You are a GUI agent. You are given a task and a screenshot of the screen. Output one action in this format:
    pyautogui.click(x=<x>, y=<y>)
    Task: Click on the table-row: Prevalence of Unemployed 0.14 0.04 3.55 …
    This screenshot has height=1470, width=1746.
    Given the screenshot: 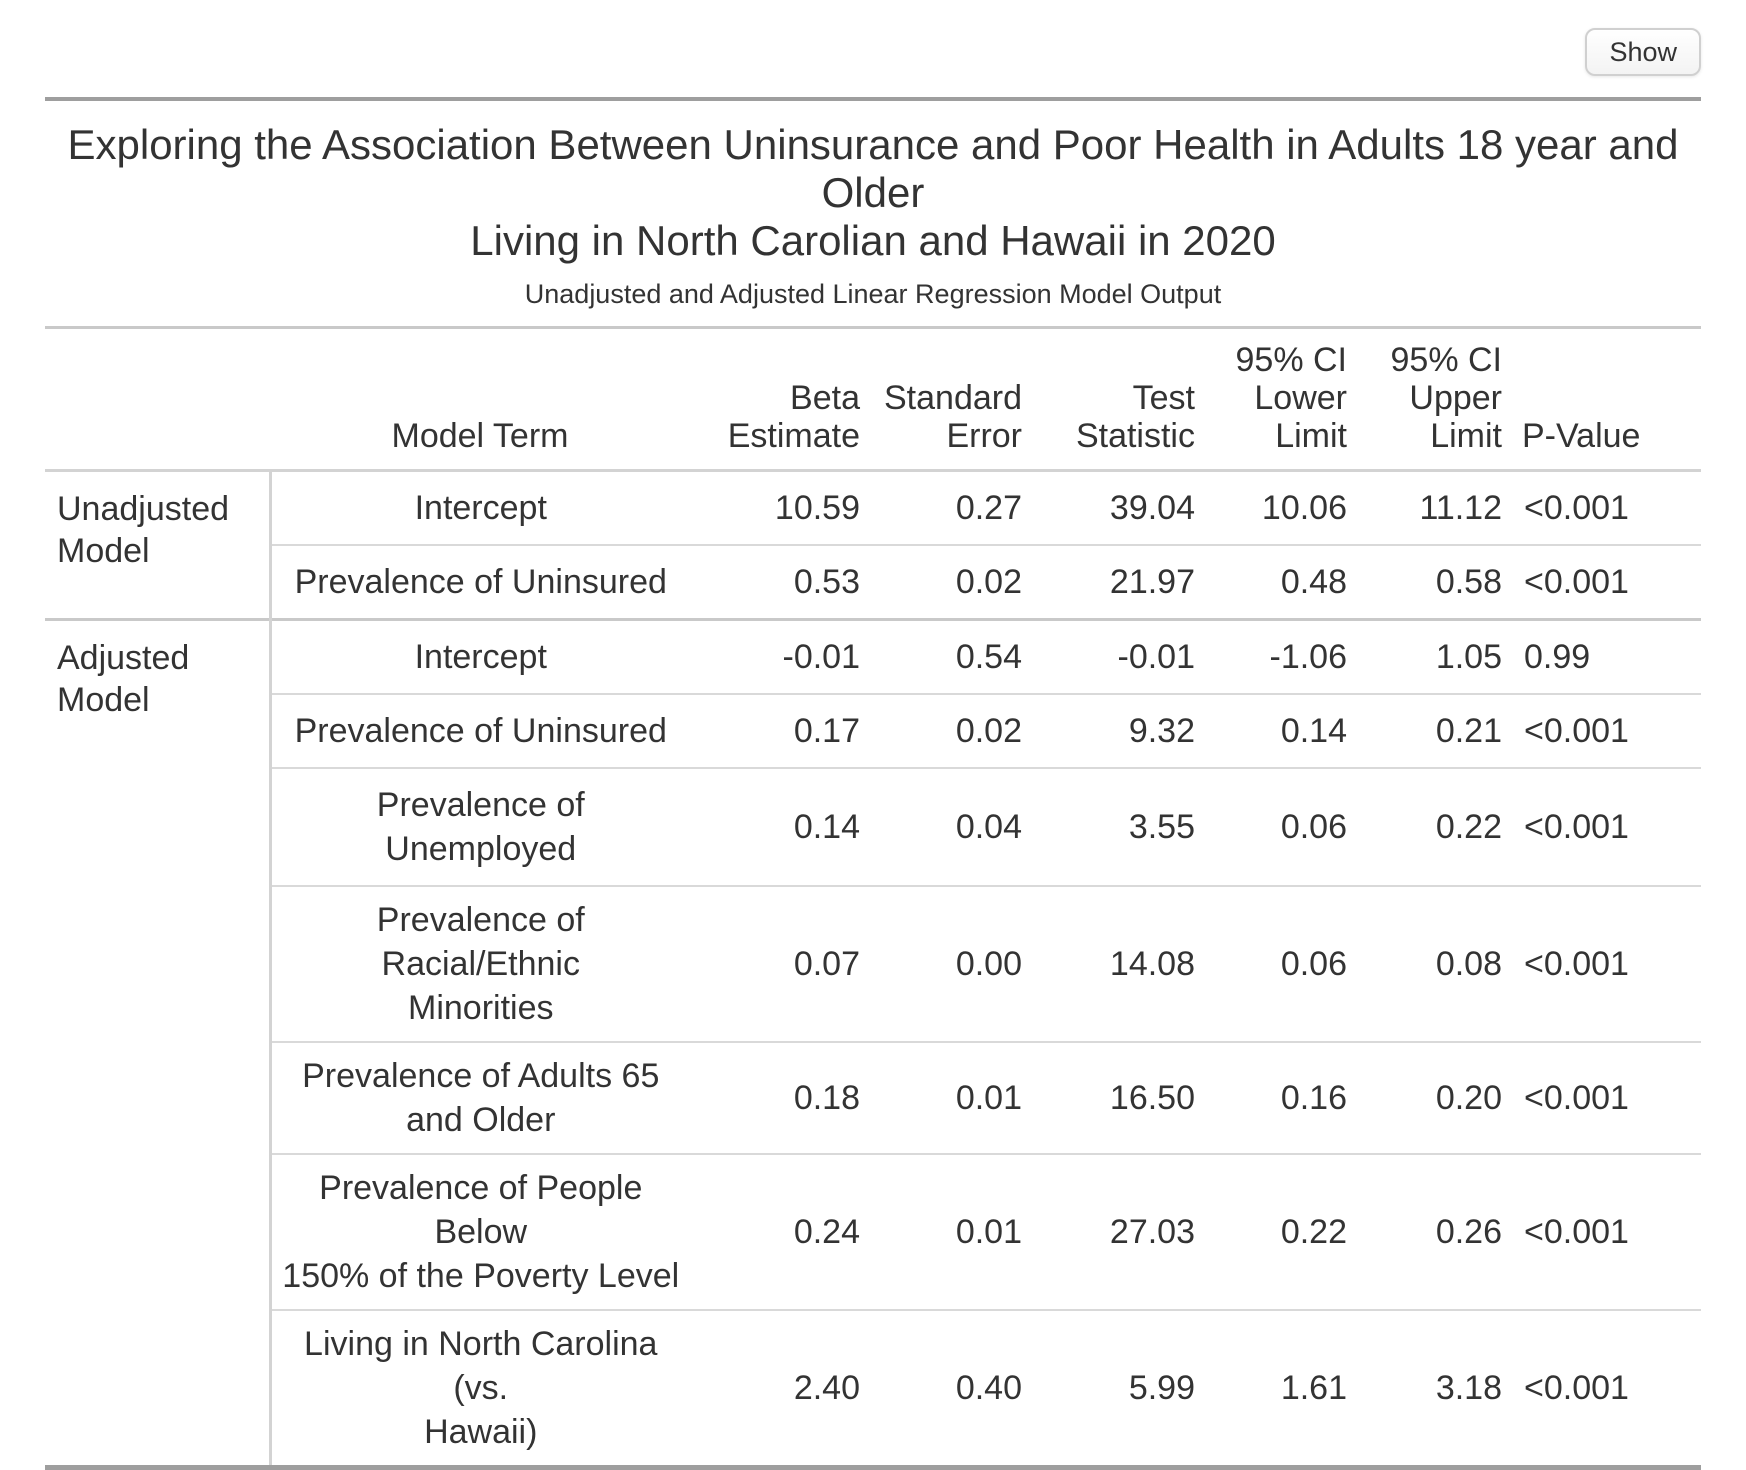 What is the action you would take?
    pyautogui.click(x=873, y=826)
    